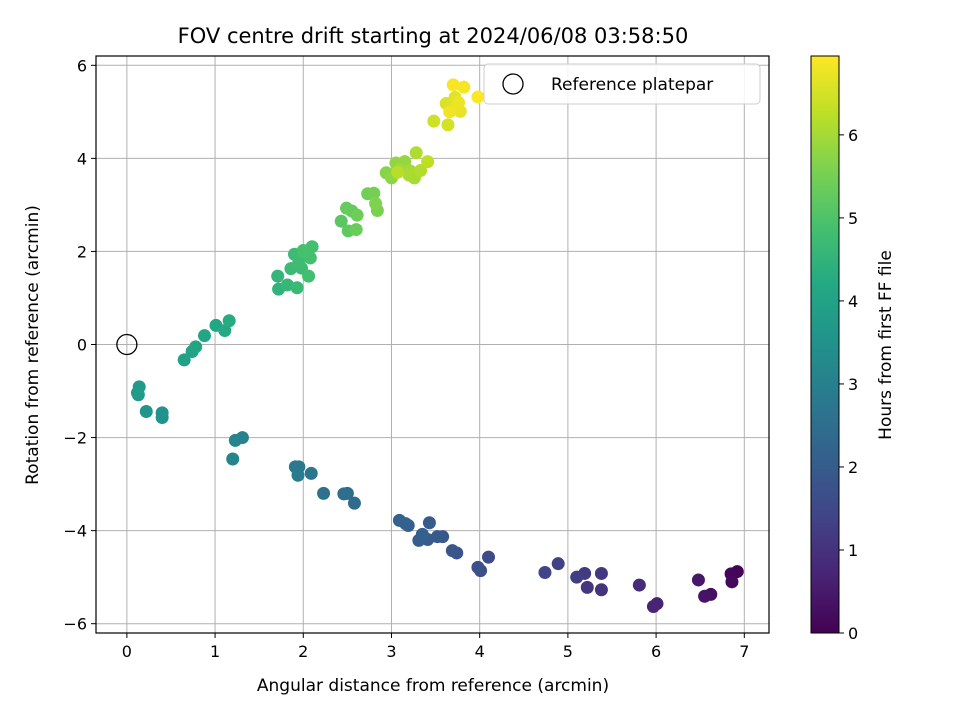 This screenshot has height=720, width=960. I want to click on y-tick-label: 4, so click(82, 158).